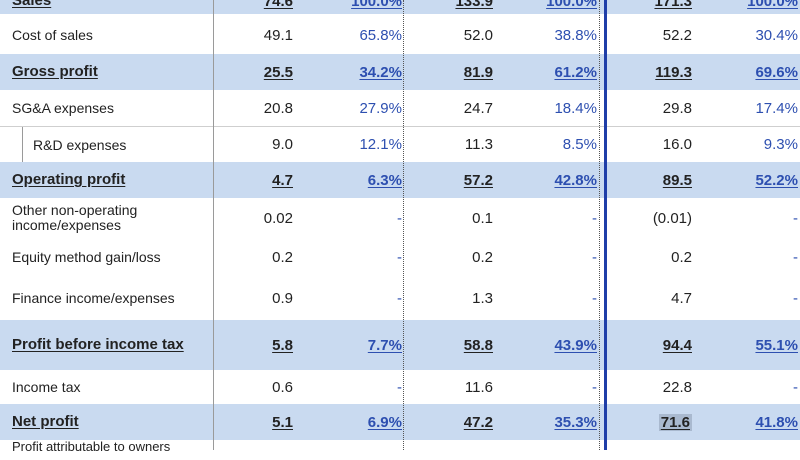 The image size is (800, 460). I want to click on percent-col1: 7.7%, so click(384, 345).